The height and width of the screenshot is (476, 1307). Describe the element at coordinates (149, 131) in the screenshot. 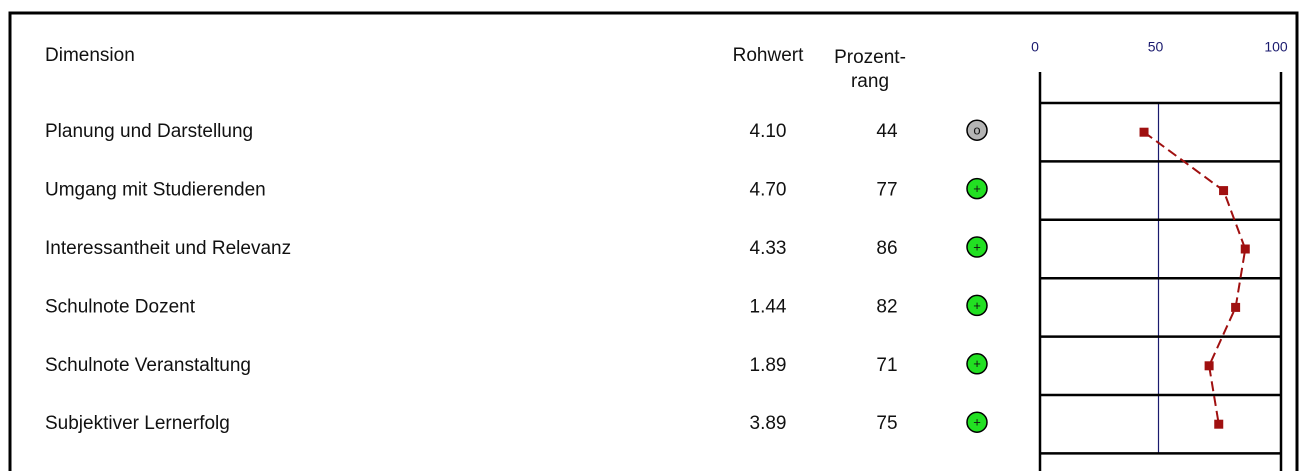

I see `dimension: Planung und Darstellung` at that location.